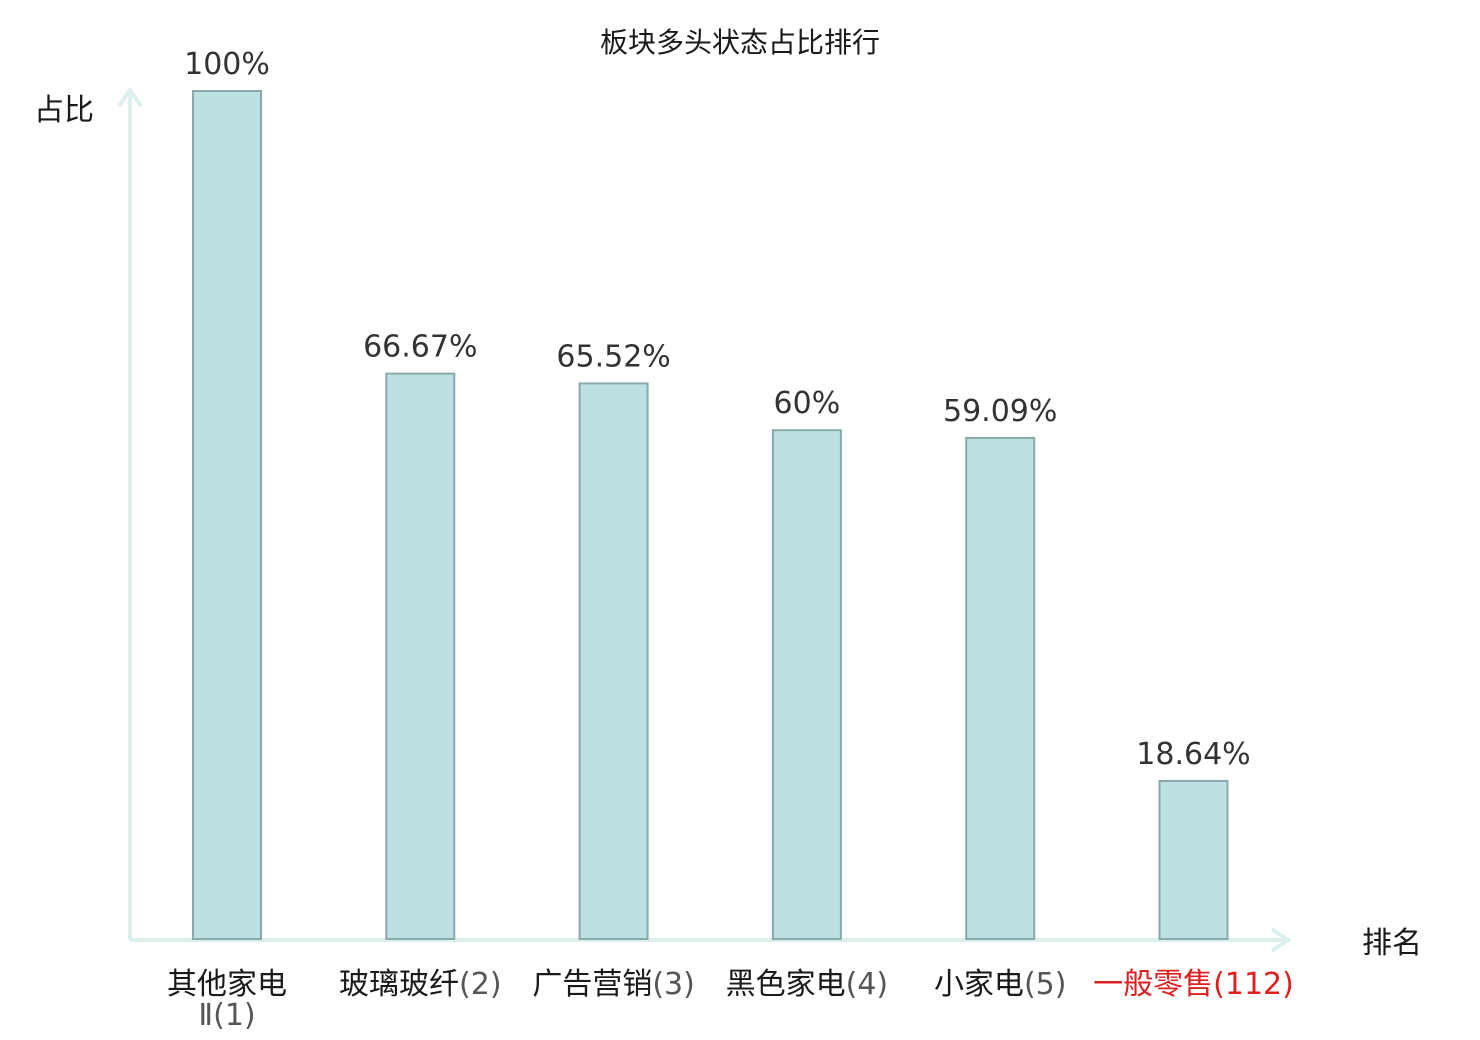 The width and height of the screenshot is (1480, 1040). I want to click on tick-label: 玻璃玻纤(2), so click(420, 984).